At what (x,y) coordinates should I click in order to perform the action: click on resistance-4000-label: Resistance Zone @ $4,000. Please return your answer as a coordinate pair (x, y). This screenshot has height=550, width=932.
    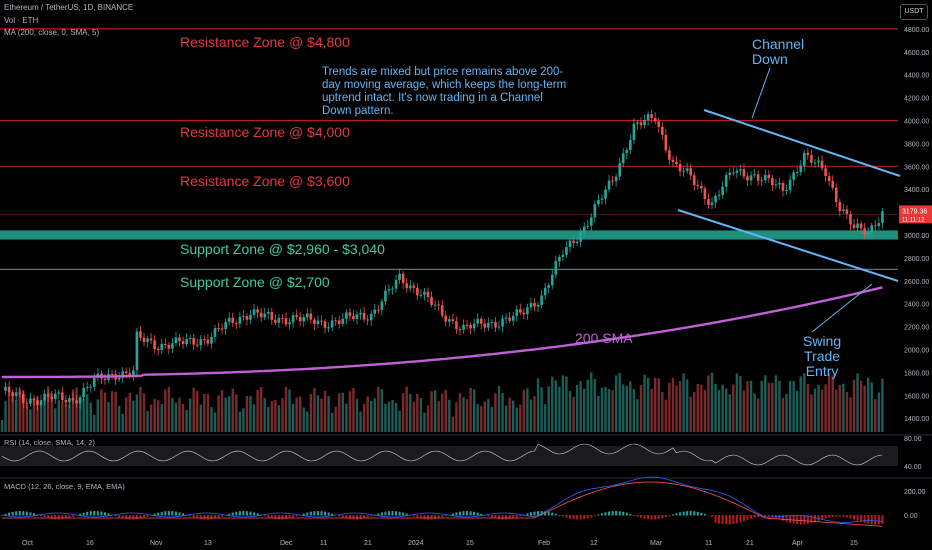
    Looking at the image, I should click on (265, 132).